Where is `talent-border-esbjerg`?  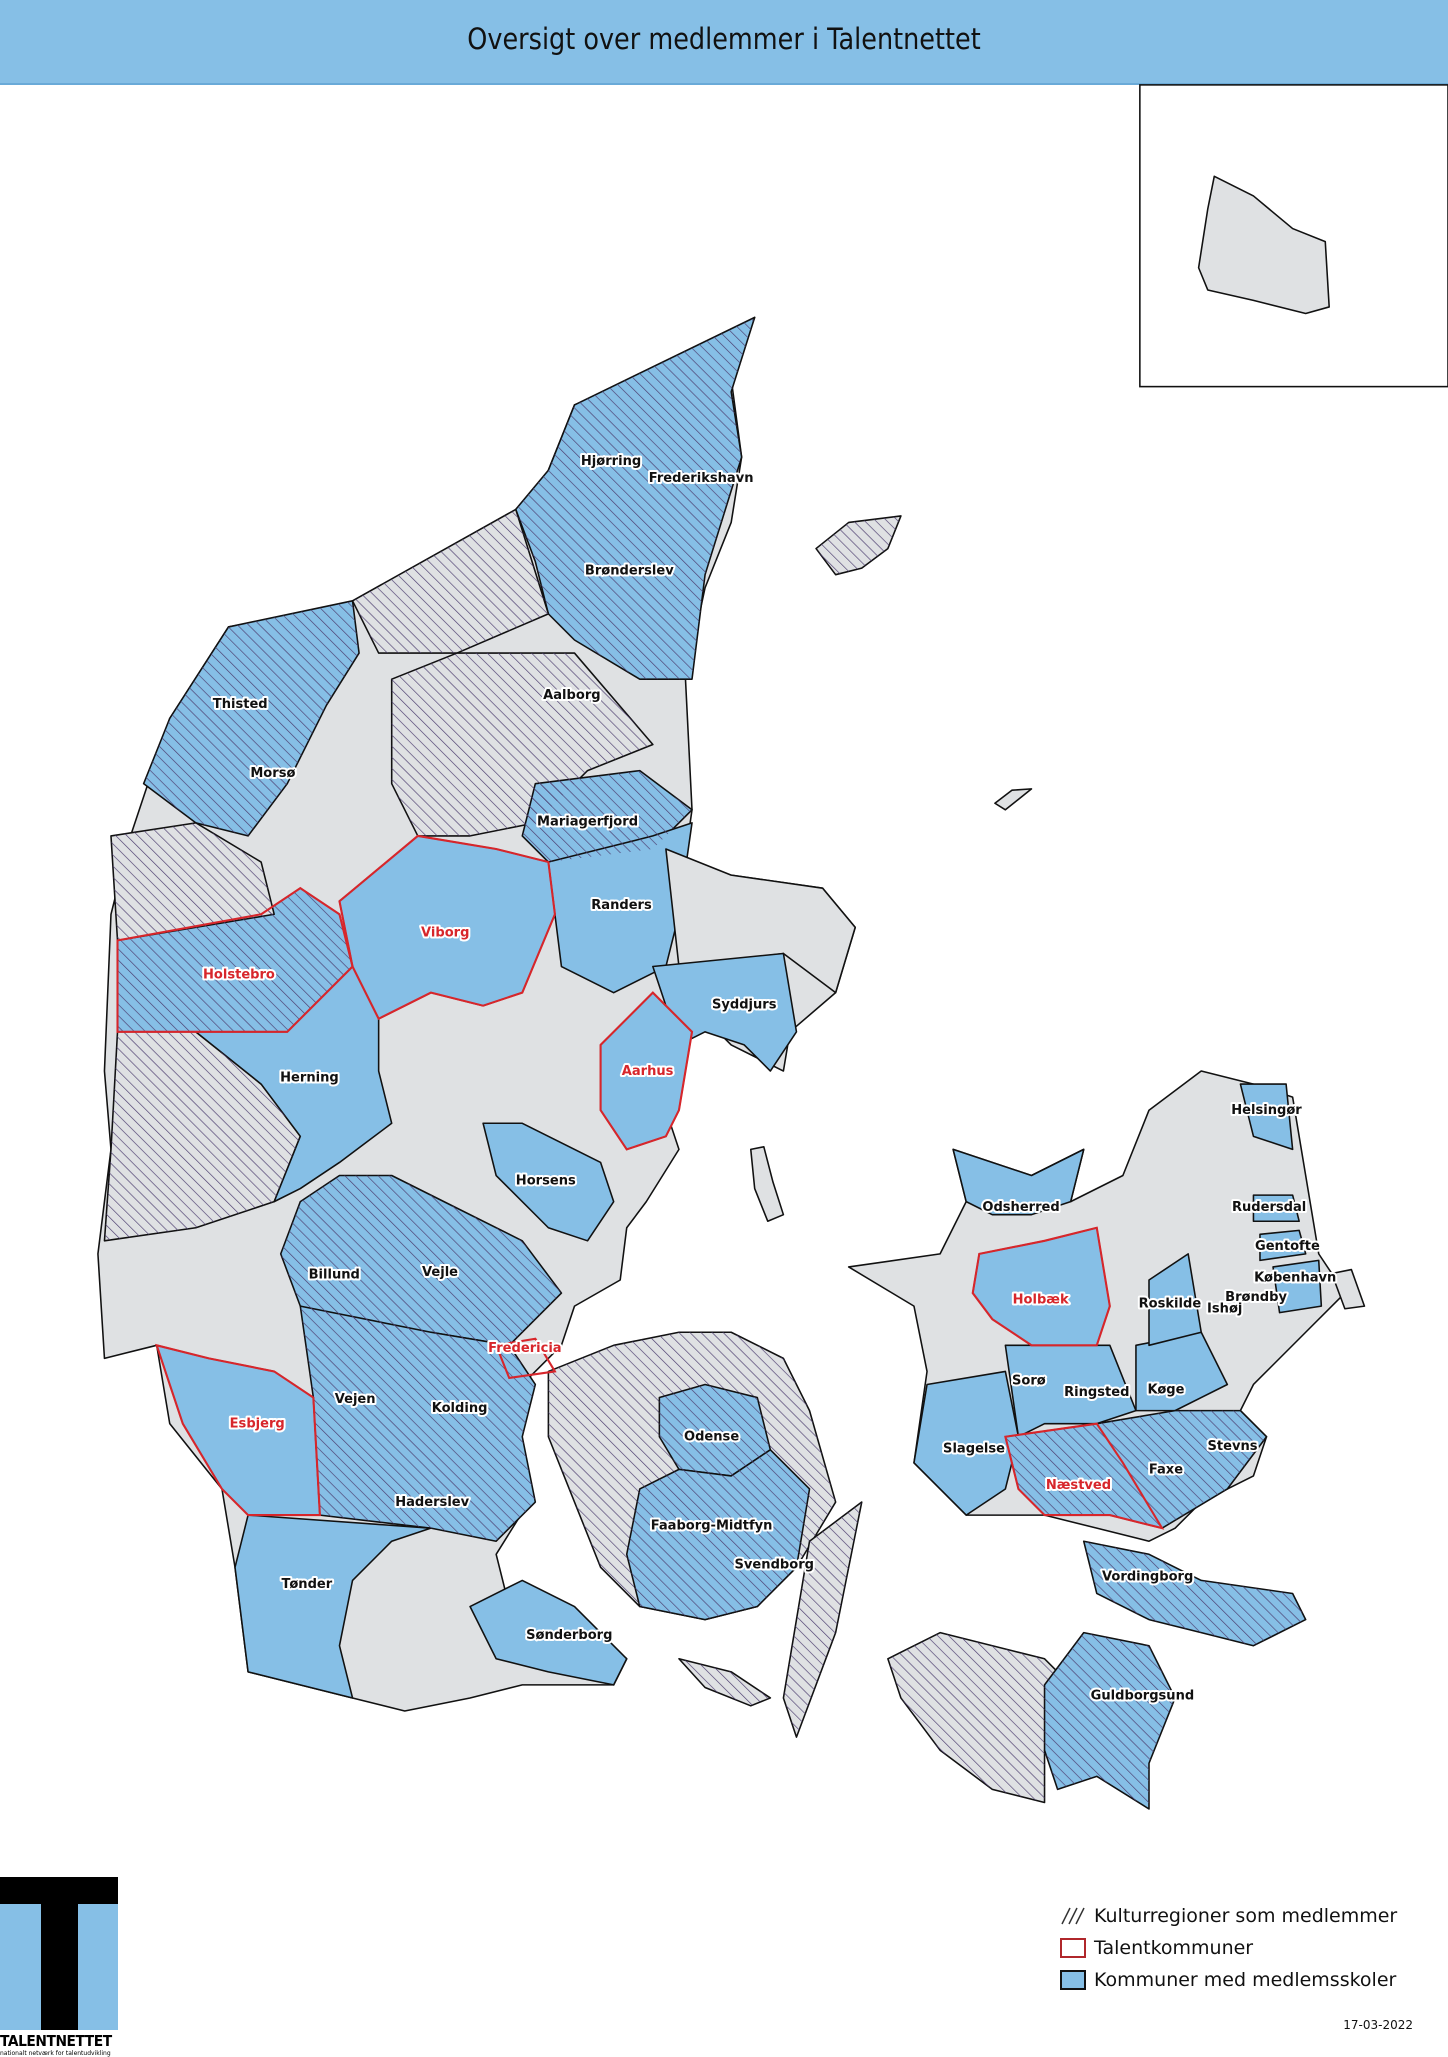
talent-border-esbjerg is located at coordinates (238, 1430).